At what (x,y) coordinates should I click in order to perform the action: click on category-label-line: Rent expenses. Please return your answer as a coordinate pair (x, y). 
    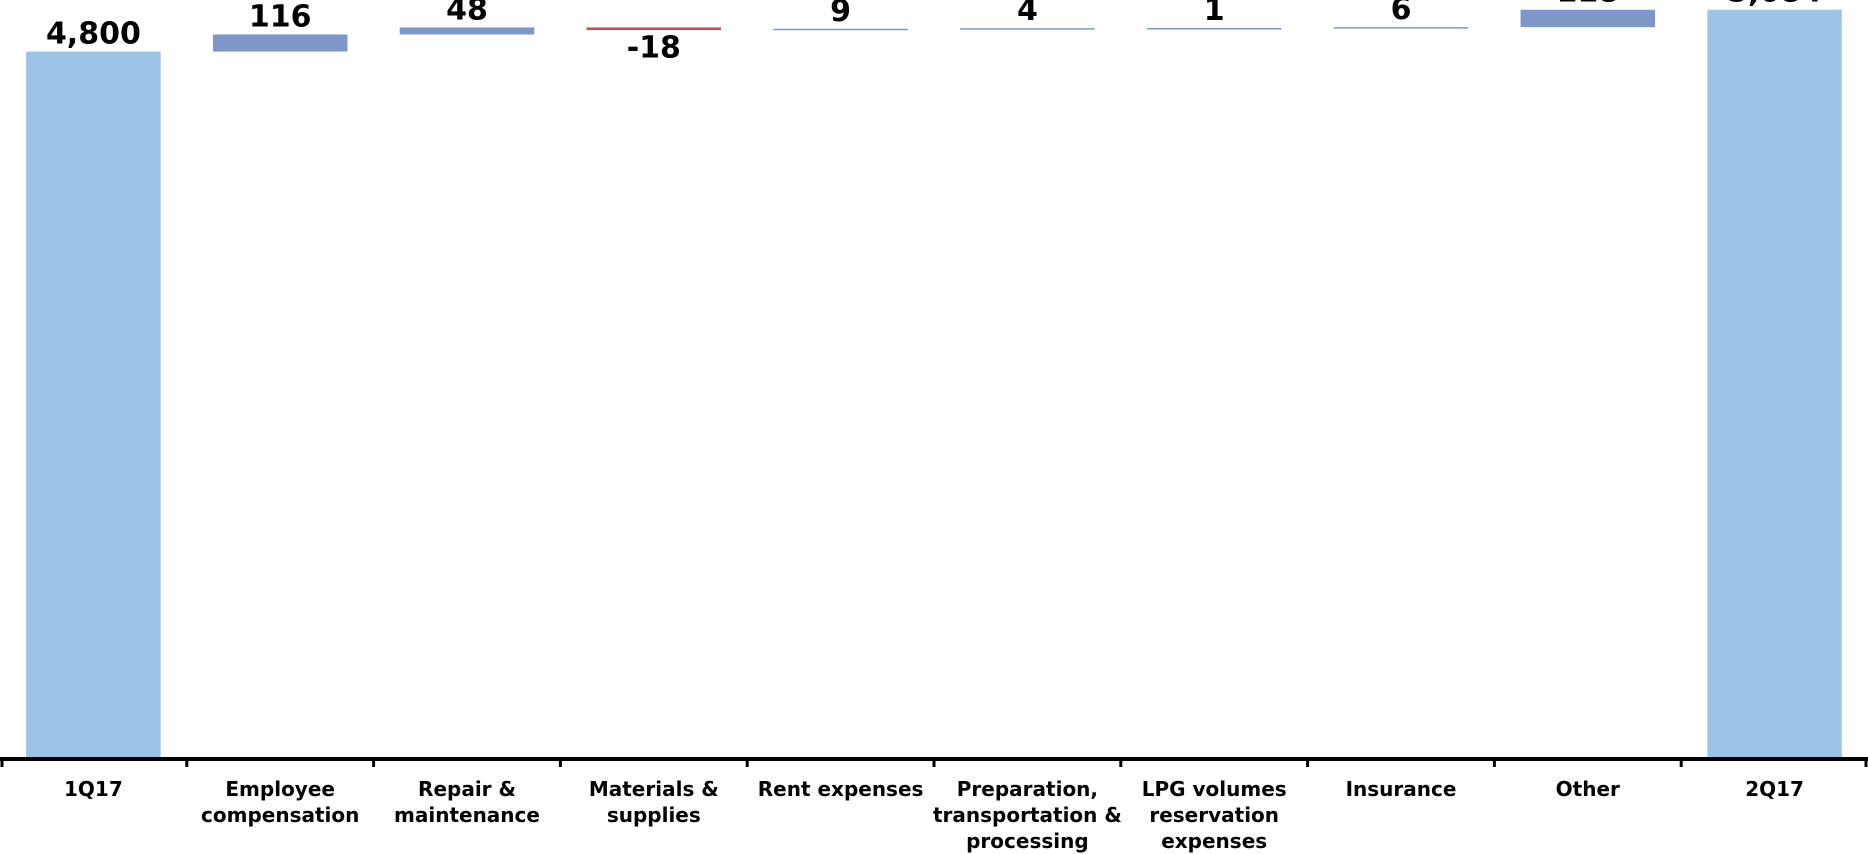
    Looking at the image, I should click on (841, 789).